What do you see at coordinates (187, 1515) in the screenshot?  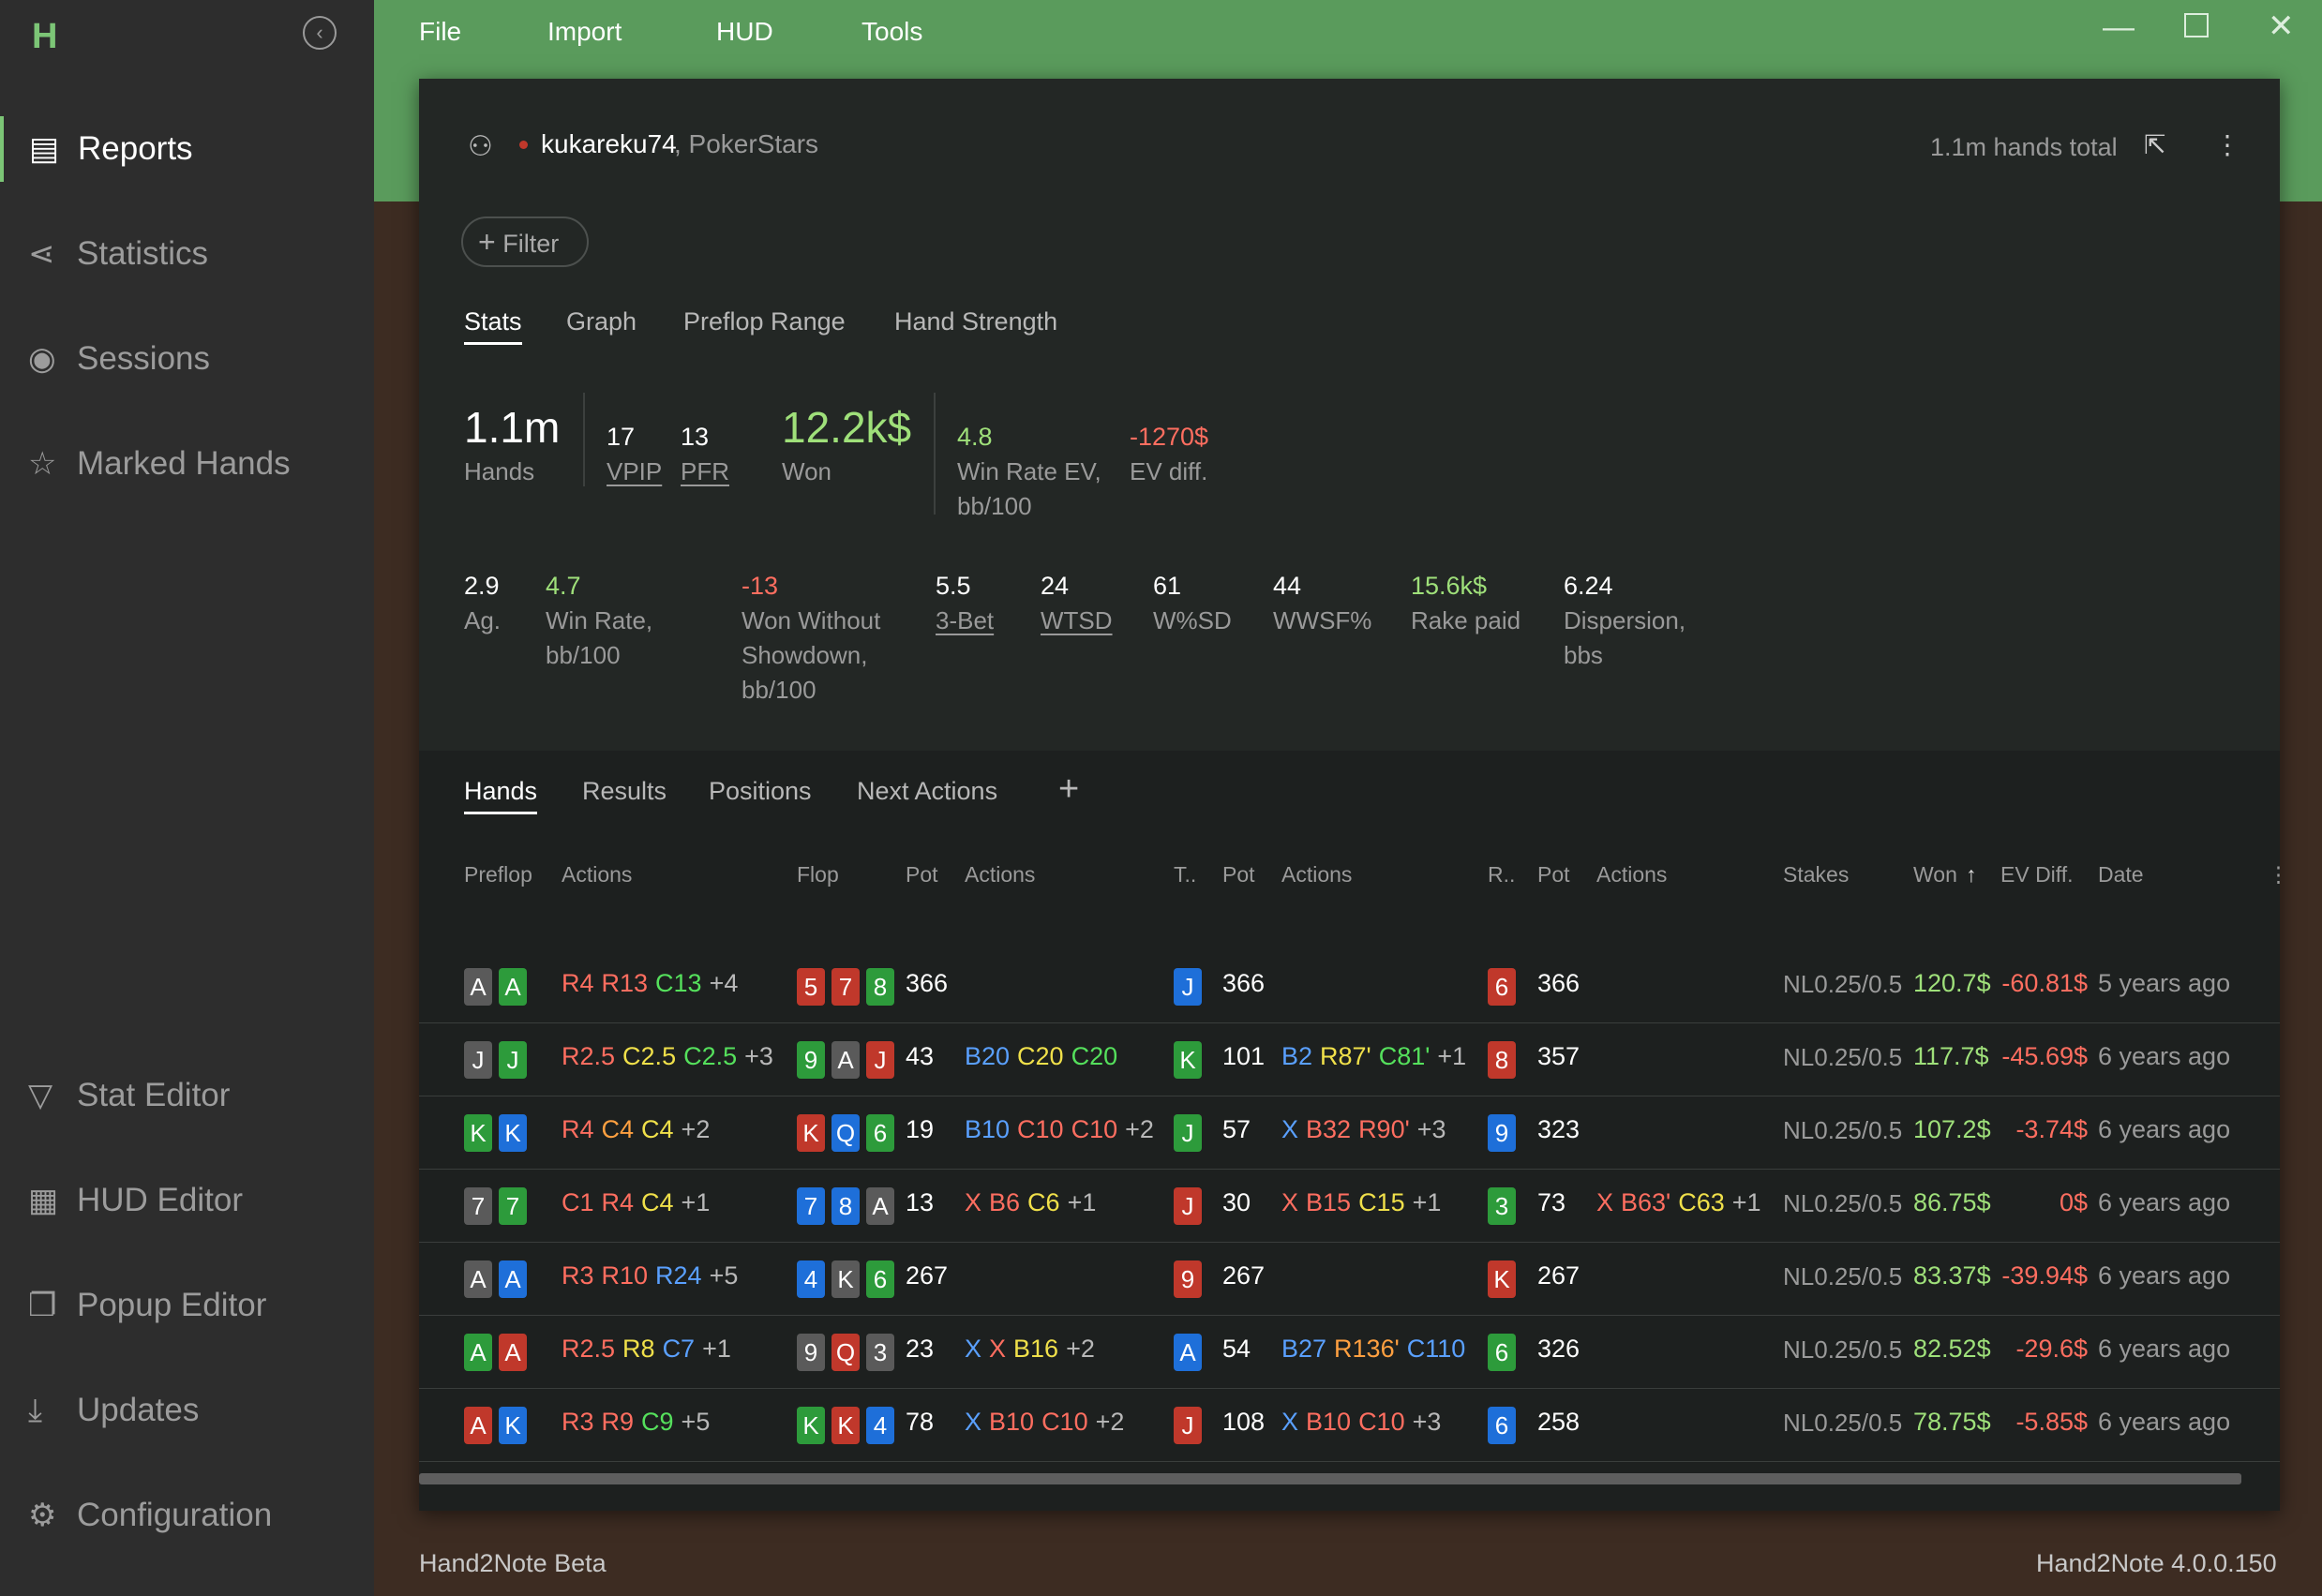 I see `sidebar-item-configuration: ⚙ Configuration` at bounding box center [187, 1515].